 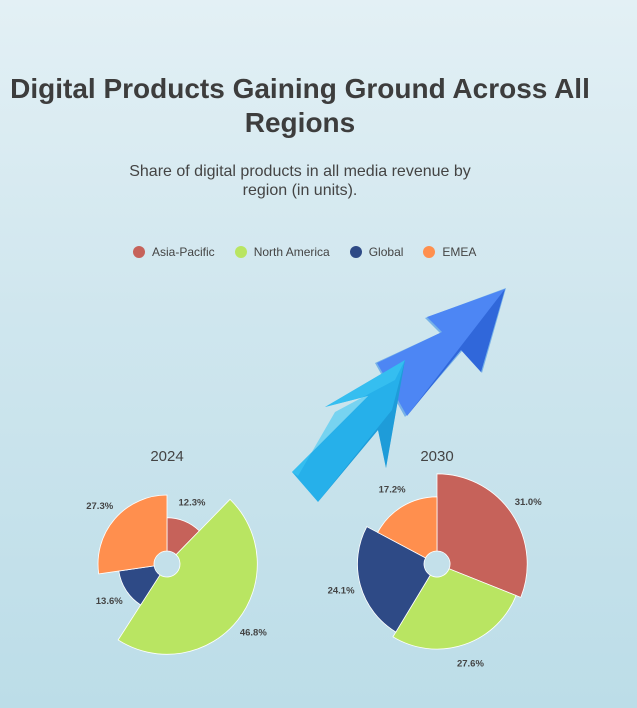 I want to click on legend-item-asia-pacific: Asia-Pacific, so click(x=174, y=252).